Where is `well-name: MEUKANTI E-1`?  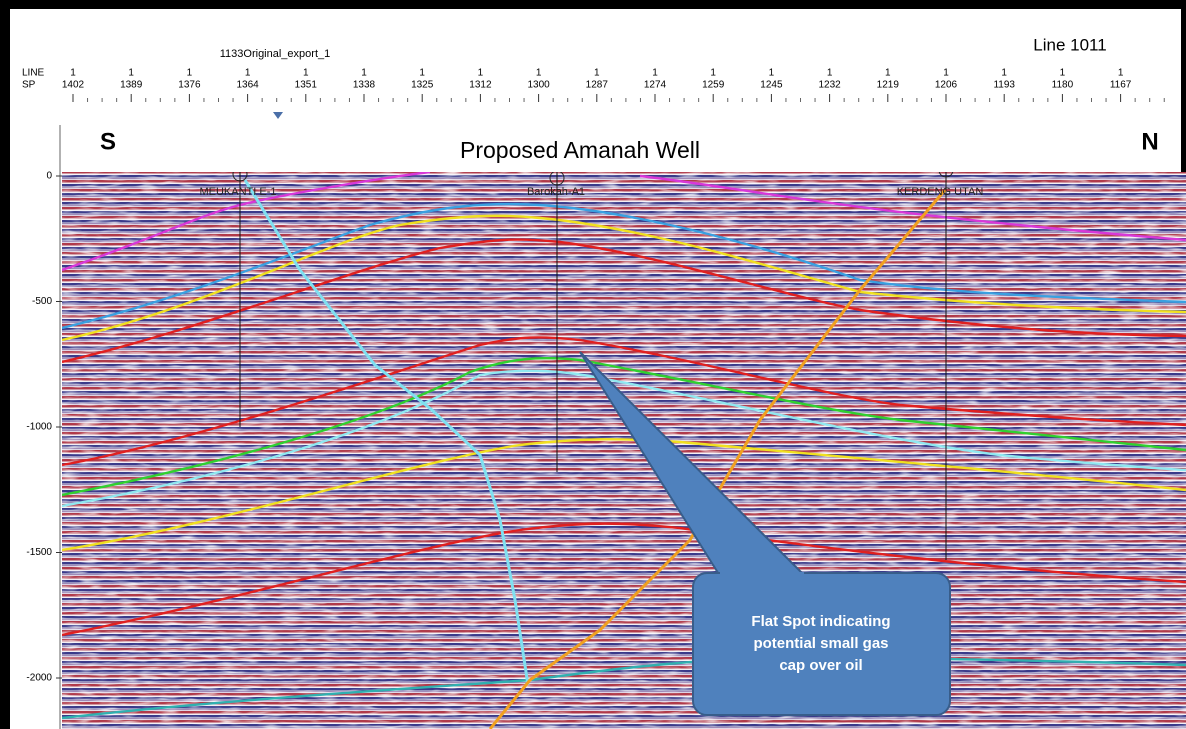 well-name: MEUKANTI E-1 is located at coordinates (237, 192).